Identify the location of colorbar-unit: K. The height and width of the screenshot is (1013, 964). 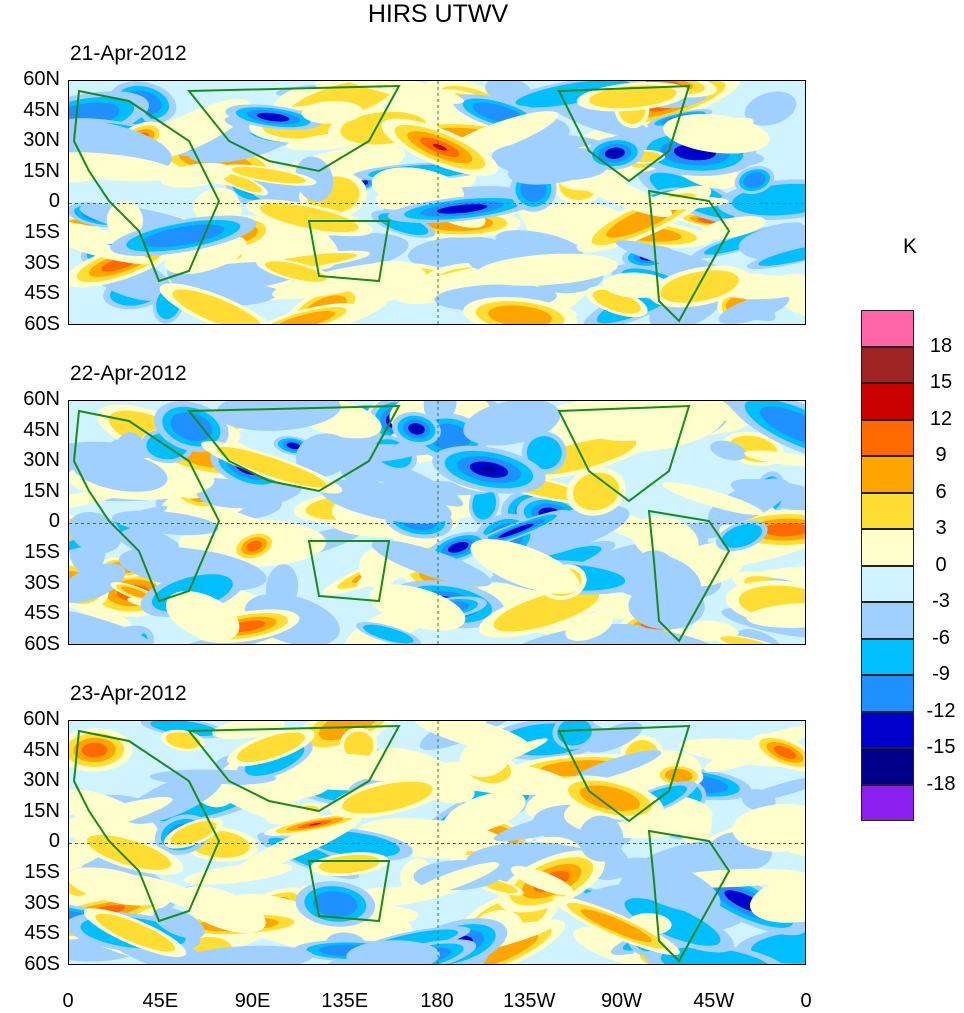
(910, 246).